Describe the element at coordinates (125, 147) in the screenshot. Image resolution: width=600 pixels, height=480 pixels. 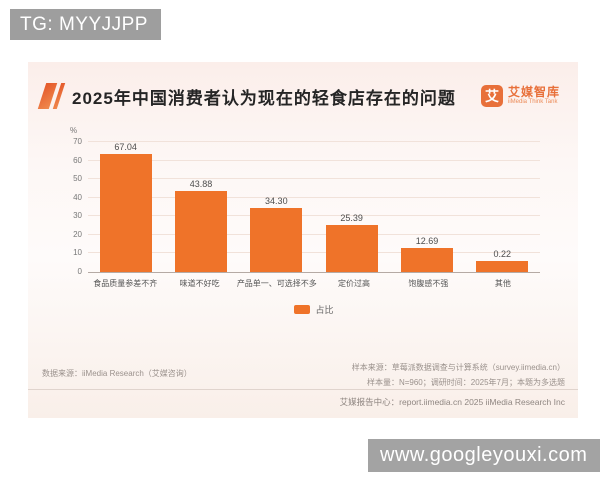
I see `bar-value-label: 67.04` at that location.